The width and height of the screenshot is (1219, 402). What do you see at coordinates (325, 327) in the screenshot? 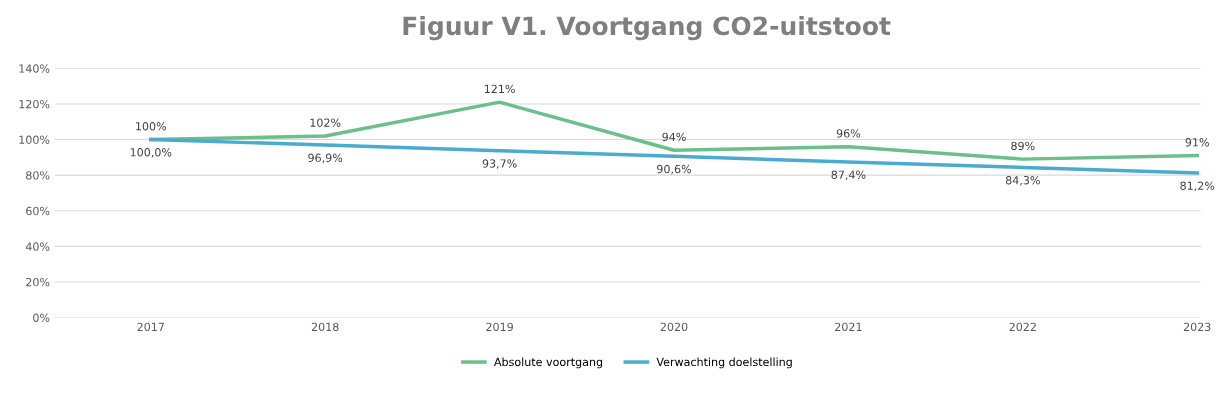
I see `x-tick-label: 2018` at bounding box center [325, 327].